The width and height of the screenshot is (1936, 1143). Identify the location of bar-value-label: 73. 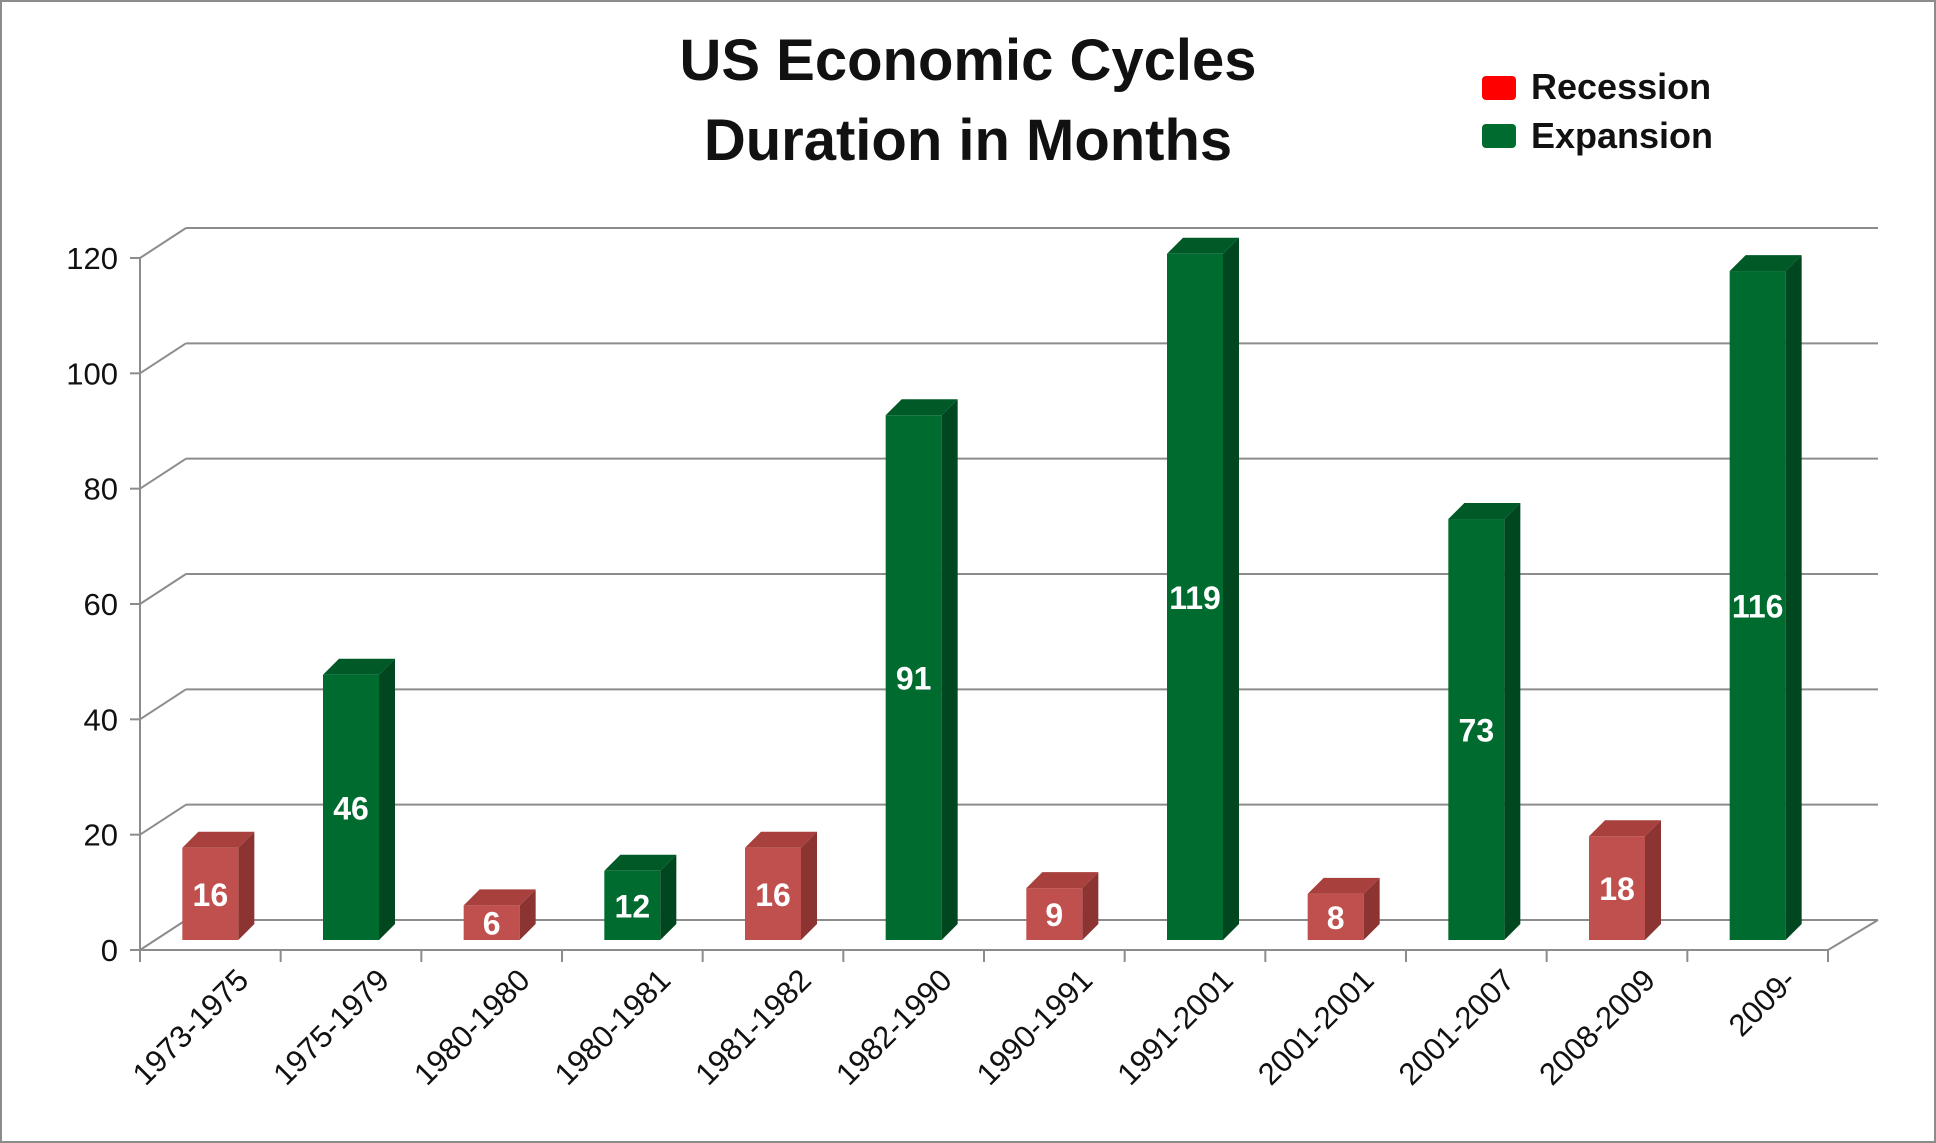
(1477, 731).